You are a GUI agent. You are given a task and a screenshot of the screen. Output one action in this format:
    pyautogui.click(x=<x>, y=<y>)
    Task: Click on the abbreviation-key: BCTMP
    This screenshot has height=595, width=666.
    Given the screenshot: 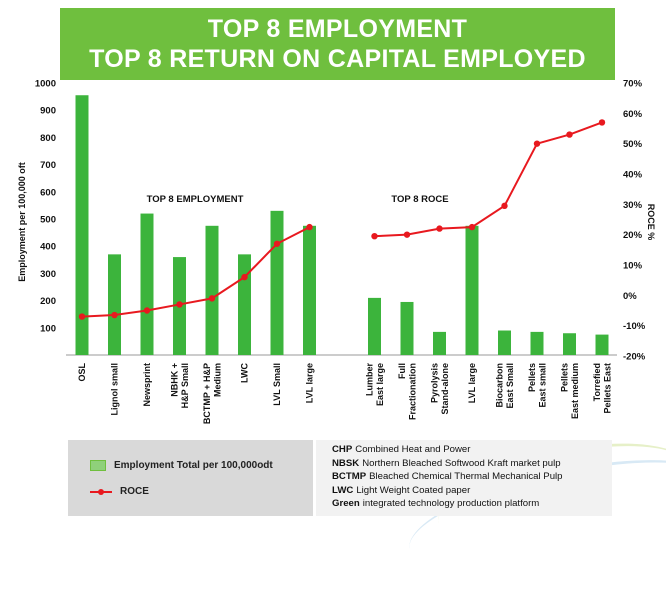 What is the action you would take?
    pyautogui.click(x=349, y=476)
    